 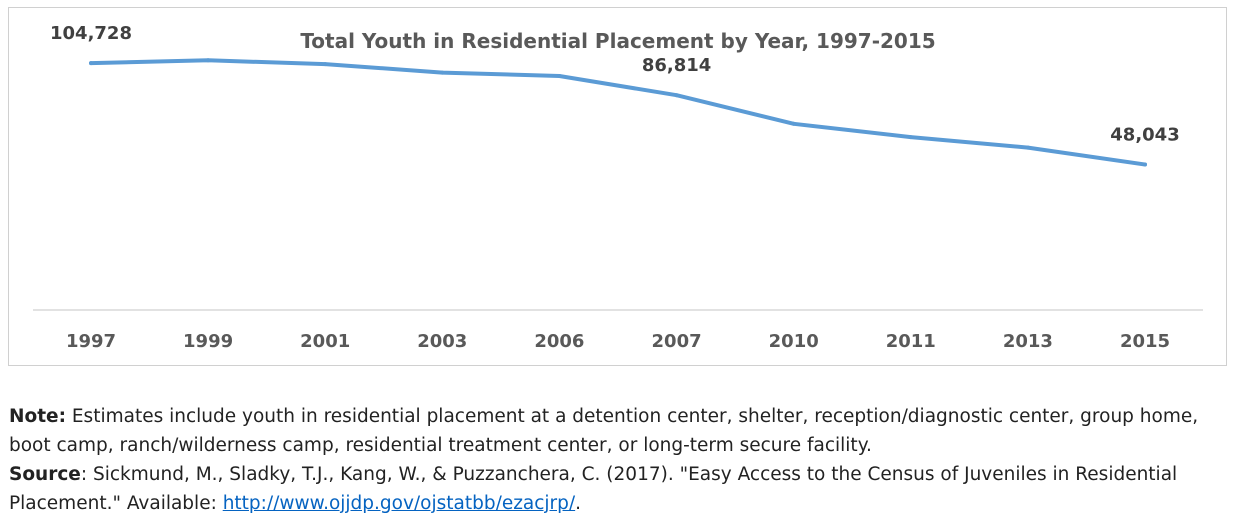 I want to click on data-point-2013, so click(x=1027, y=147).